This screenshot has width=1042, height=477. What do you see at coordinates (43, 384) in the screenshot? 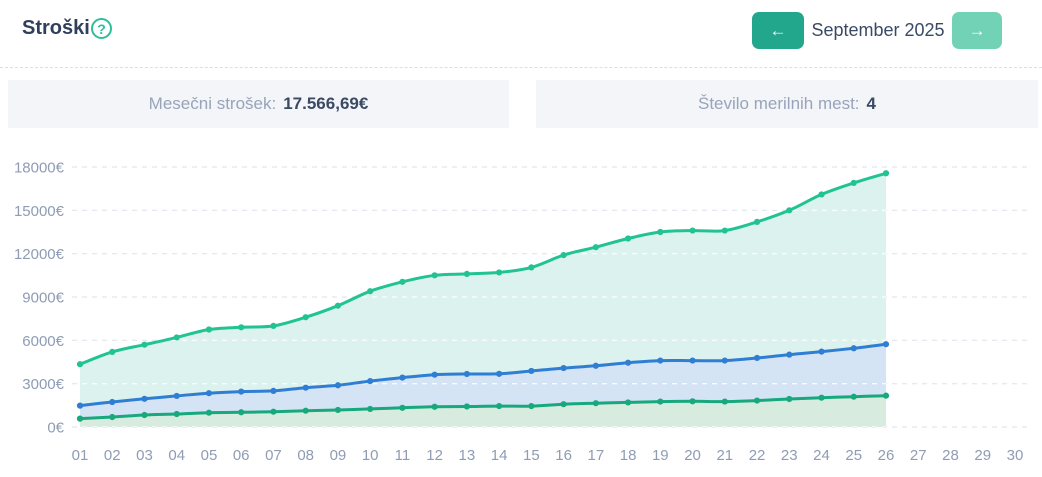
I see `y-axis-tick: 3000€` at bounding box center [43, 384].